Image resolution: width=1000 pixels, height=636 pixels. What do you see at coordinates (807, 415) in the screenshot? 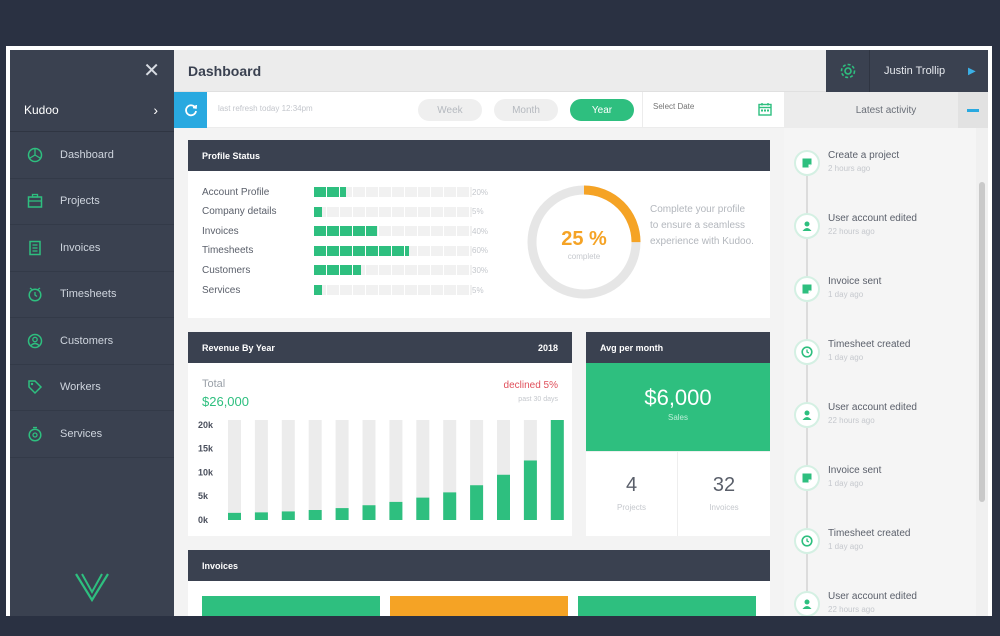
I see `user-icon` at bounding box center [807, 415].